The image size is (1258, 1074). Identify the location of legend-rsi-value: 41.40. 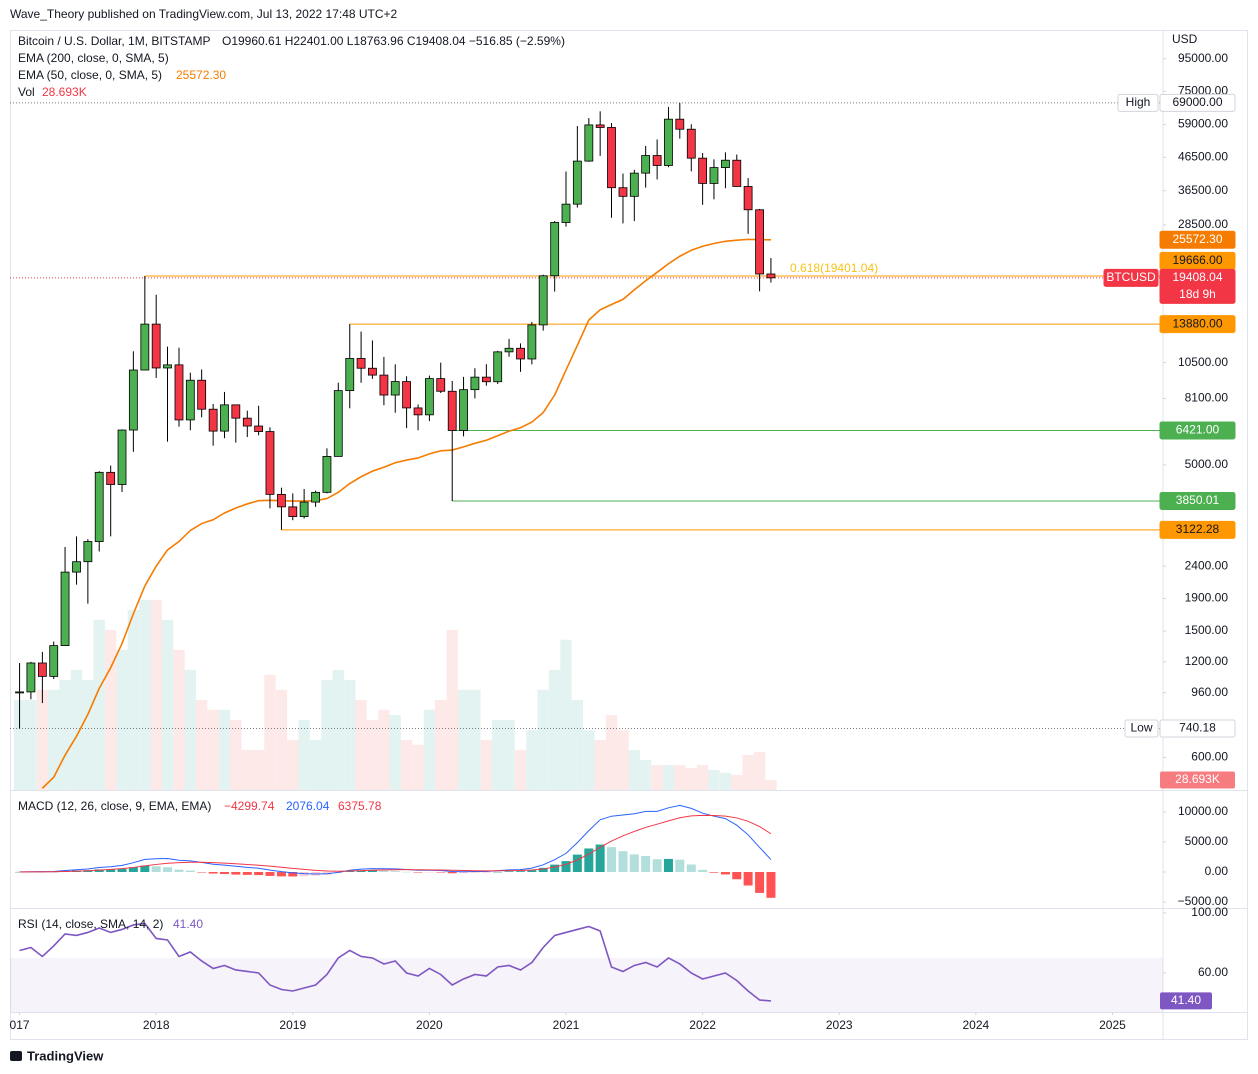
(188, 924).